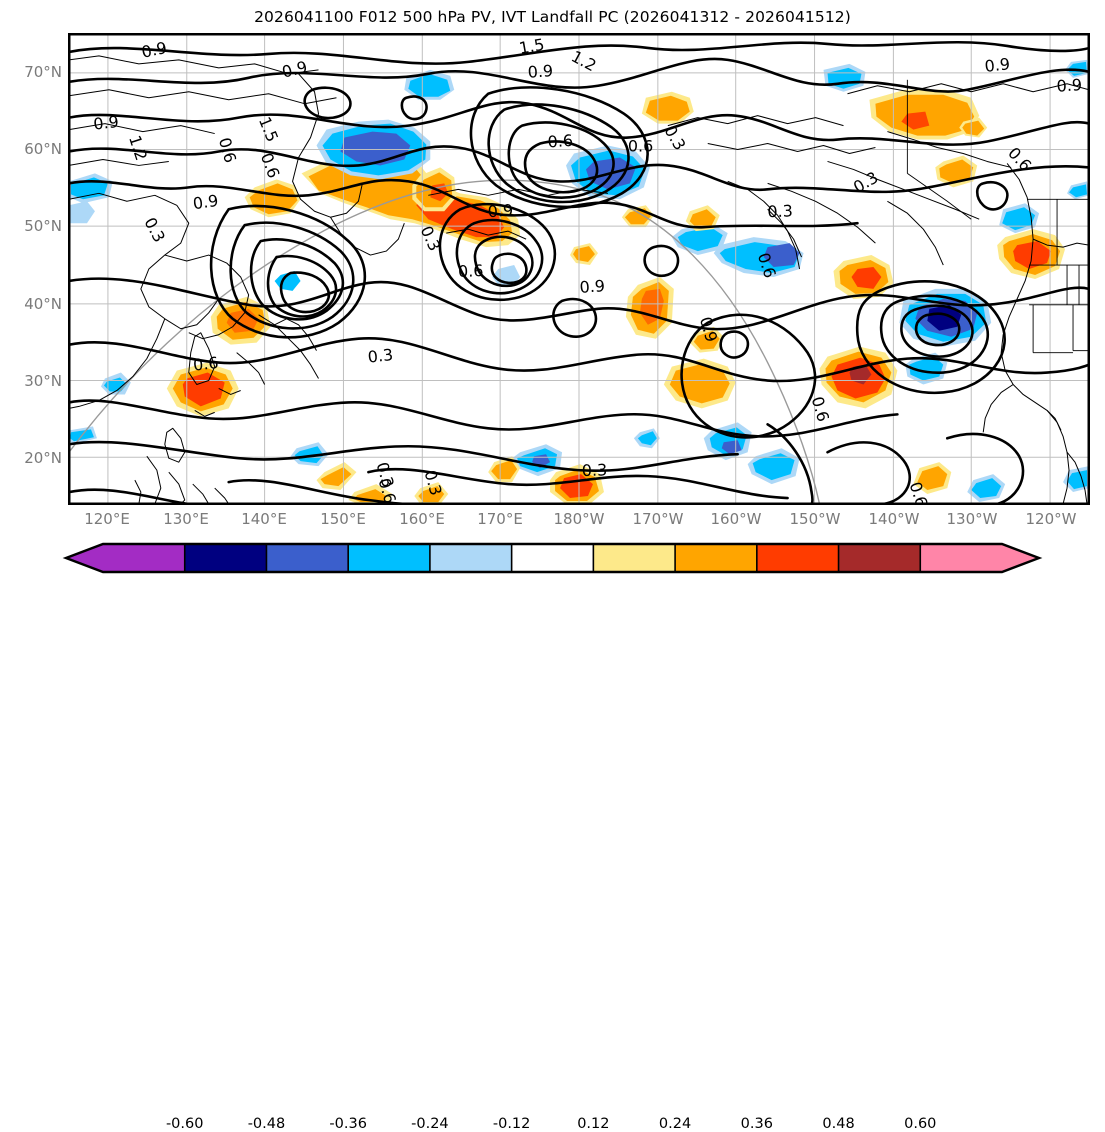 This screenshot has height=1132, width=1105. I want to click on x-tick-label-120E: 120°E, so click(107, 519).